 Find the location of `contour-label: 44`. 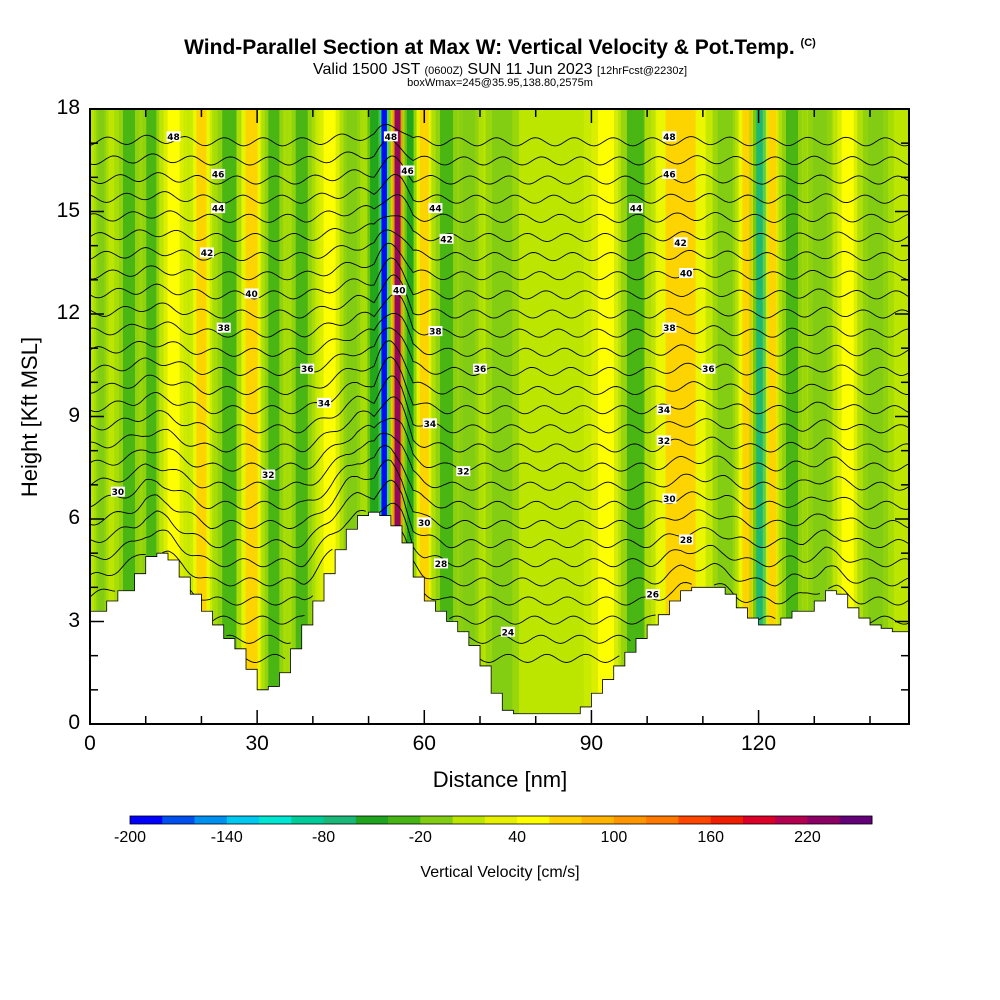

contour-label: 44 is located at coordinates (636, 209).